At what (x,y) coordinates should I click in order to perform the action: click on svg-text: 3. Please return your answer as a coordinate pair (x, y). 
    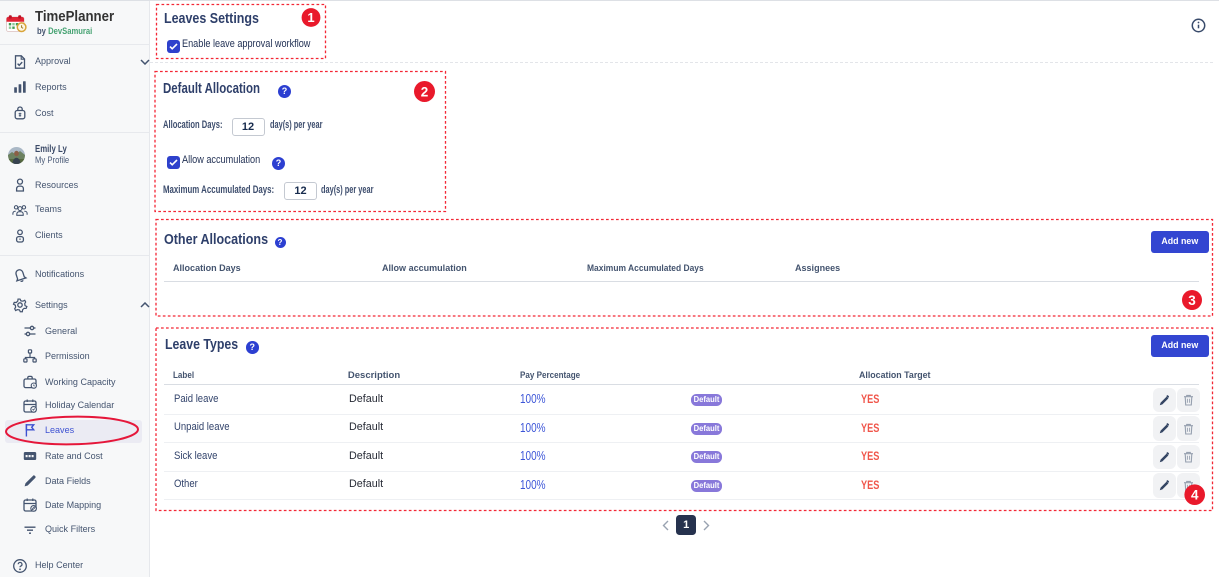
    Looking at the image, I should click on (1192, 300).